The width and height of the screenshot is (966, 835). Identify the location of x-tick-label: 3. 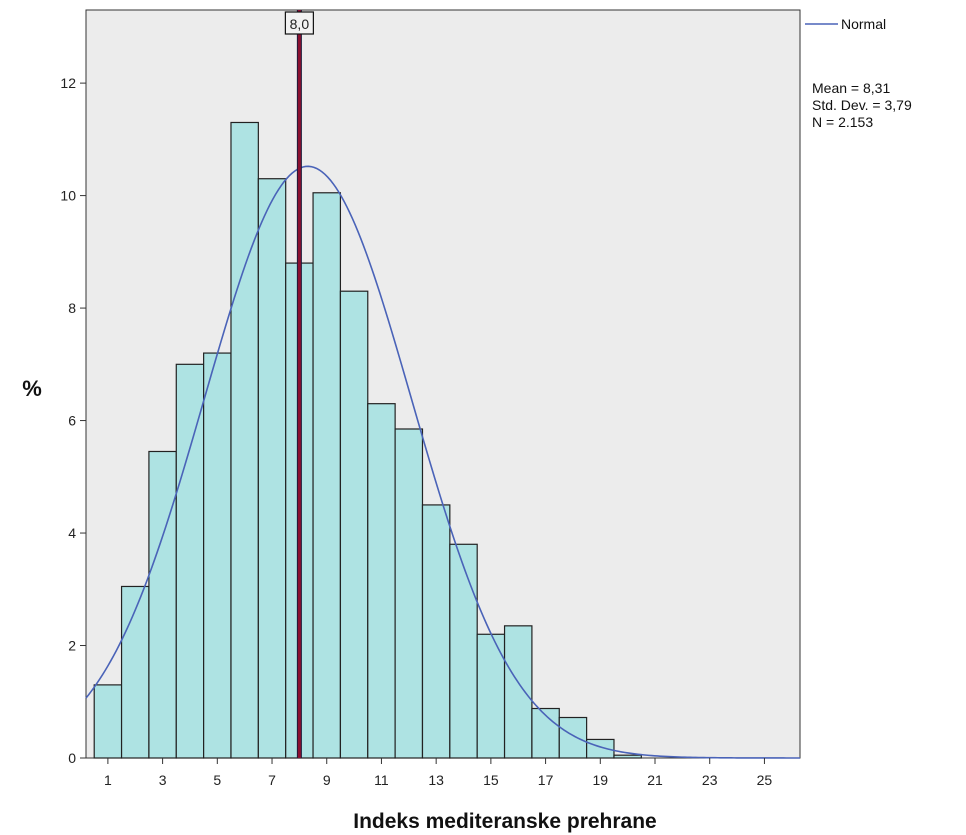
(163, 780).